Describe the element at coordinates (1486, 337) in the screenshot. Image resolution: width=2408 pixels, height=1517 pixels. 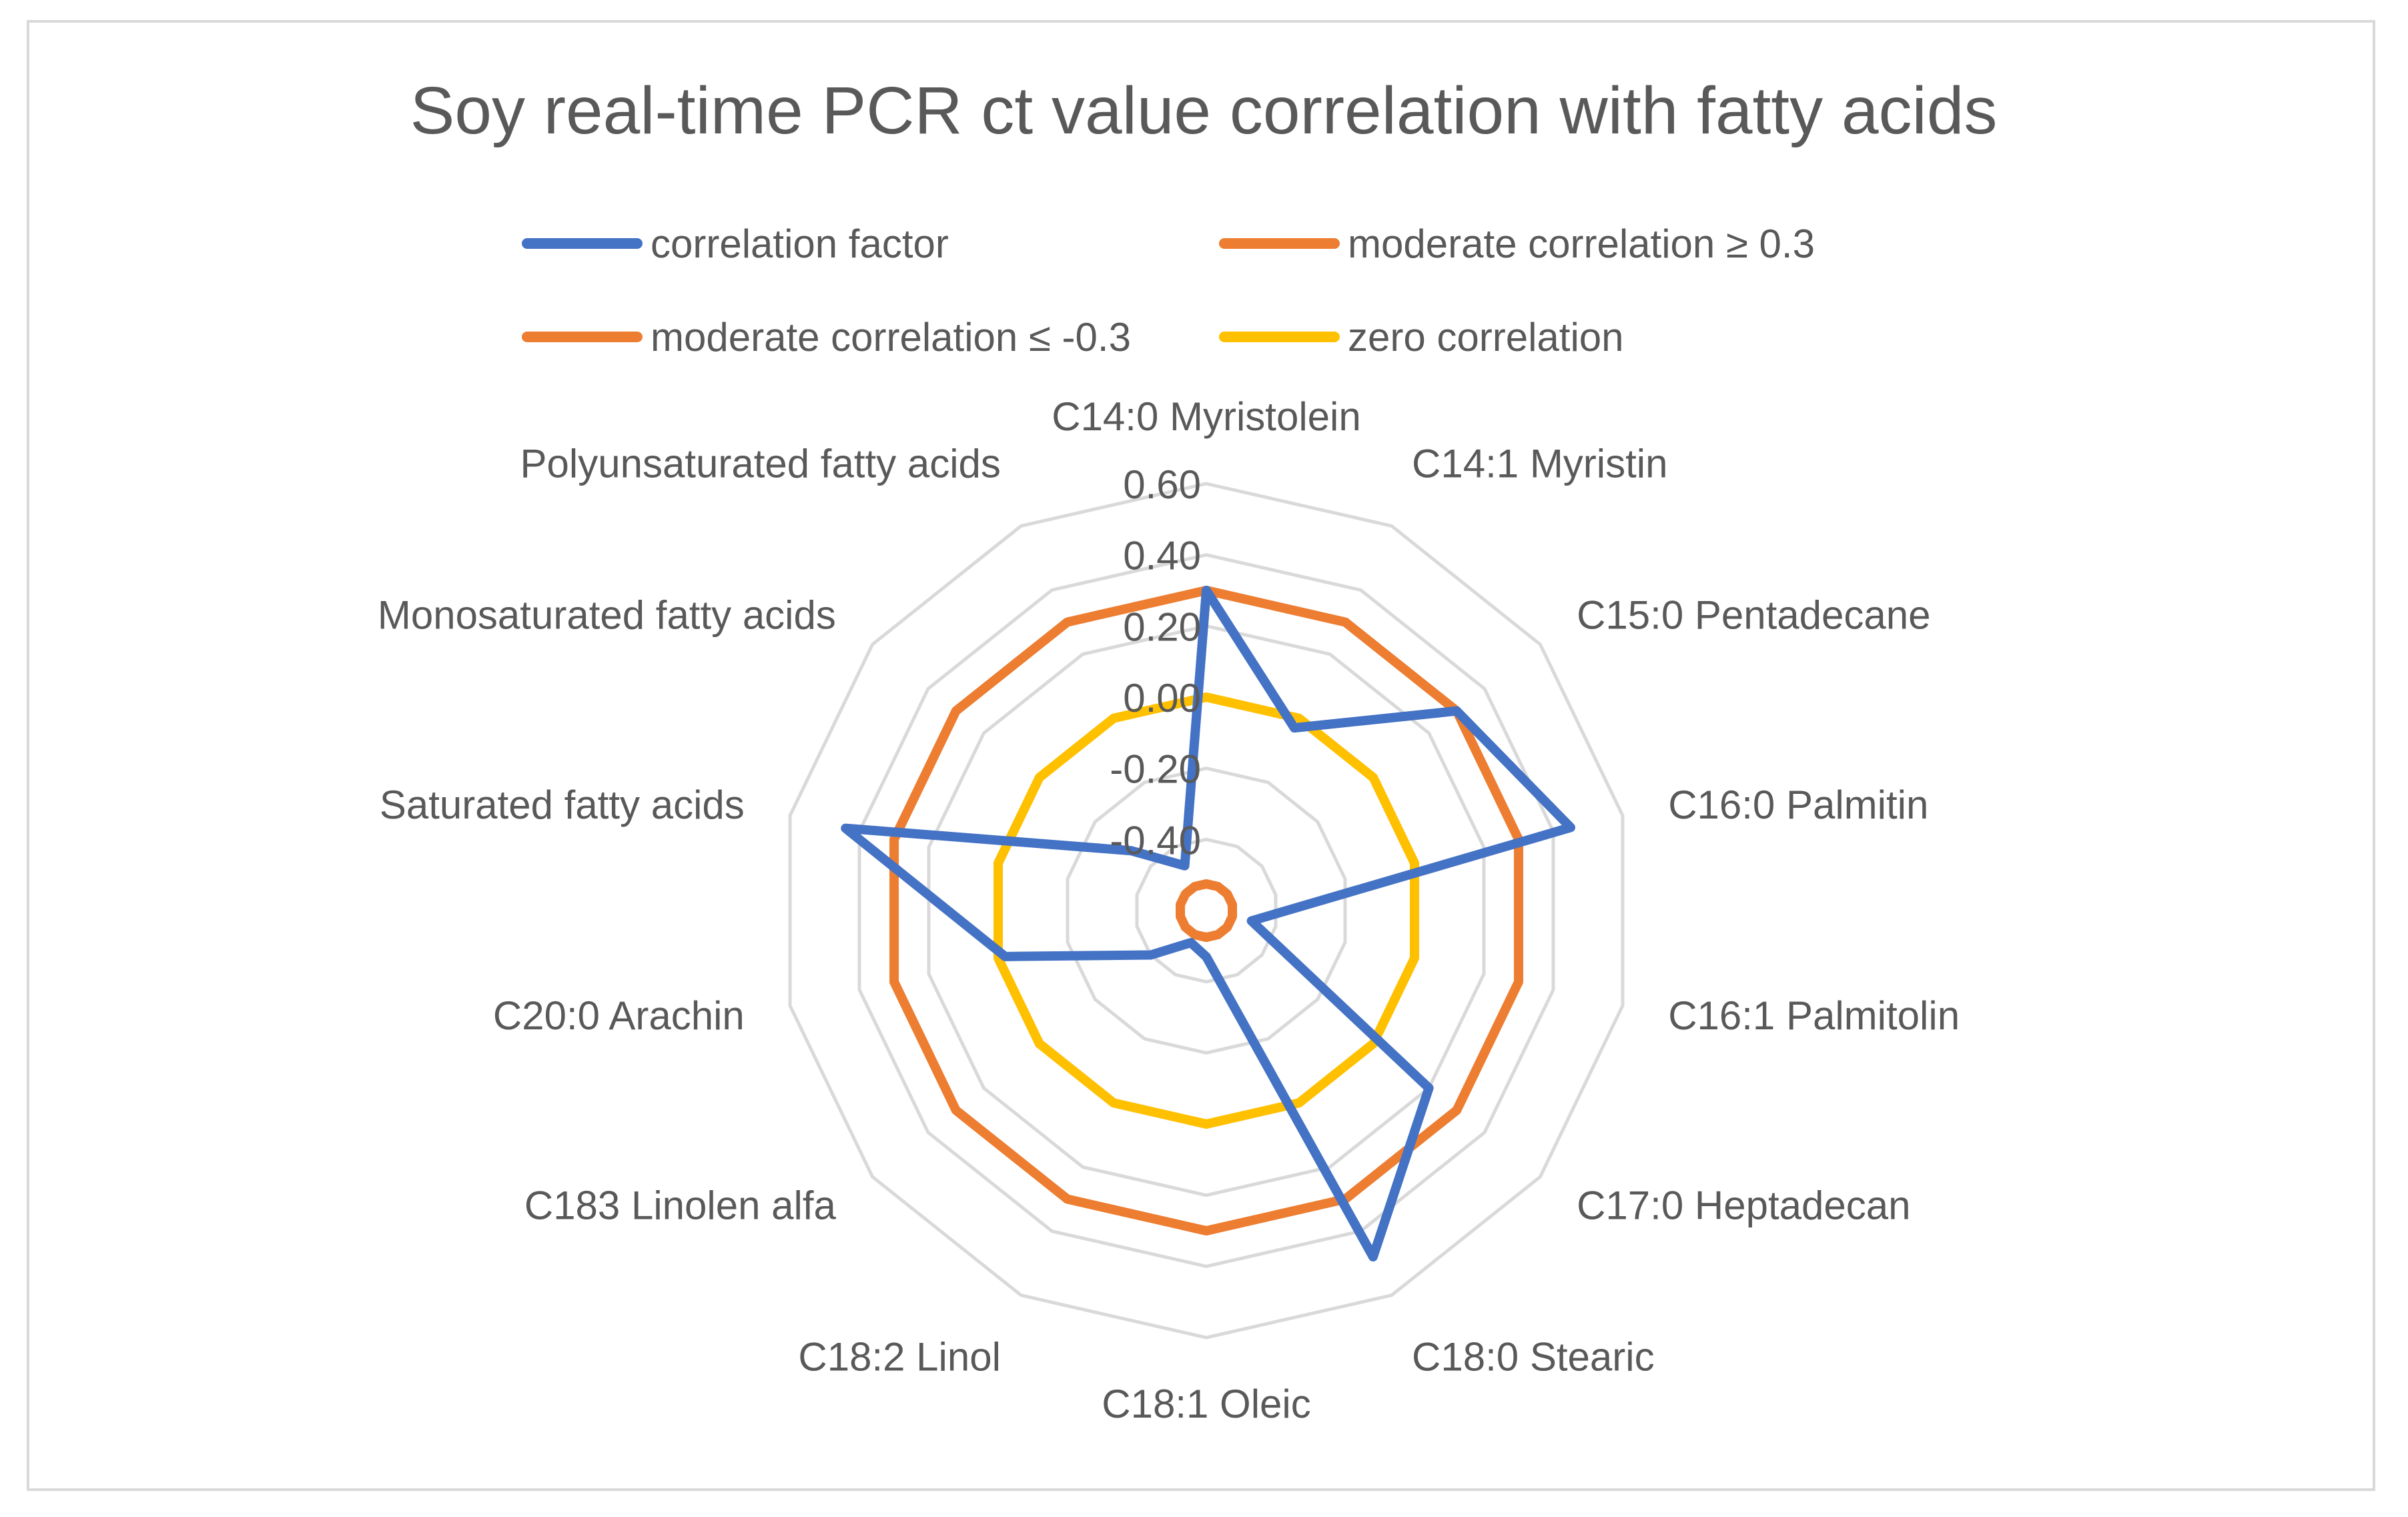
I see `legend-label: zero correlation` at that location.